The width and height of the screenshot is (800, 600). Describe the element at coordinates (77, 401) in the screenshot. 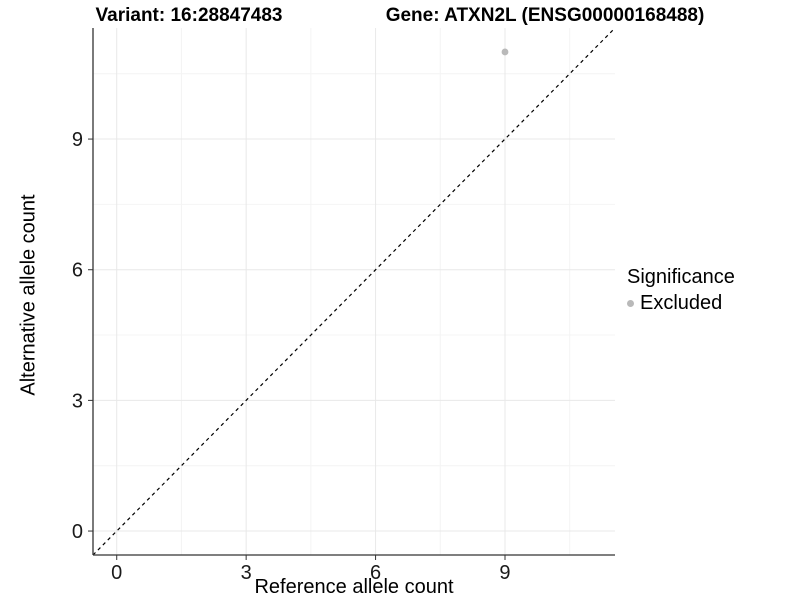

I see `y-tick-label: 3` at that location.